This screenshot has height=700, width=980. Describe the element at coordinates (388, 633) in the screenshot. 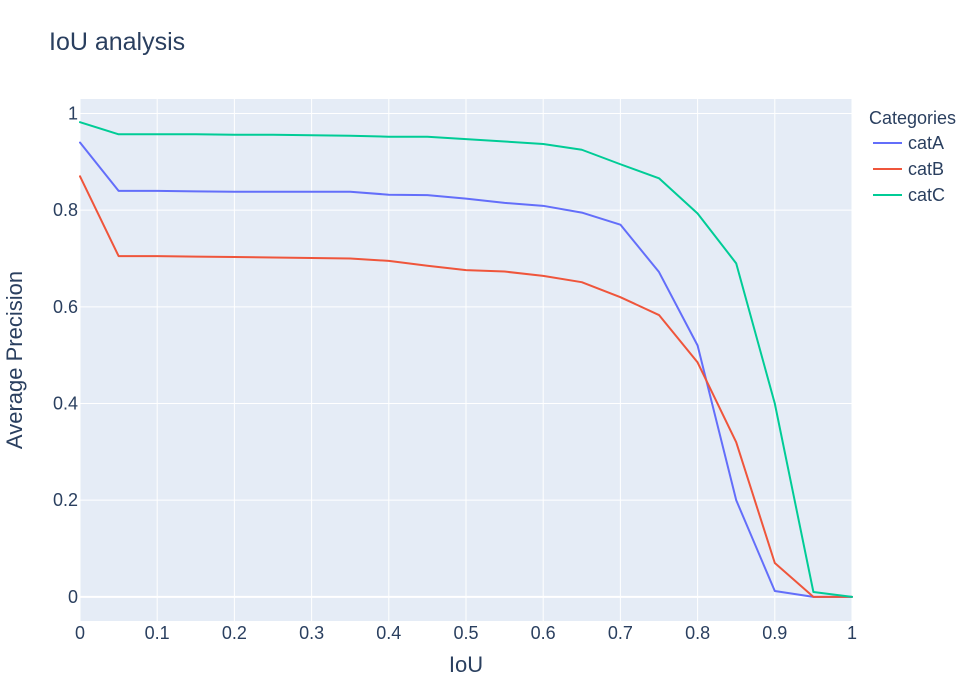

I see `x-tick-label: 0.4` at that location.